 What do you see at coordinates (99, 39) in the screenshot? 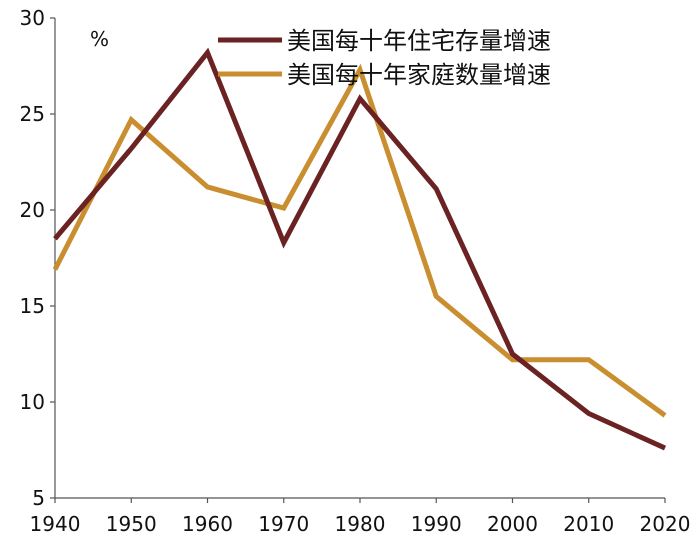
I see `y-unit-label: %` at bounding box center [99, 39].